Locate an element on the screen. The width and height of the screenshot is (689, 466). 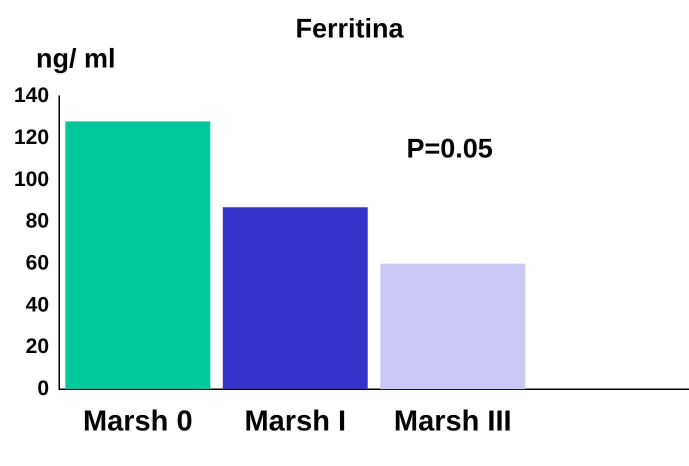
y-axis-title: ng/ ml is located at coordinates (76, 58).